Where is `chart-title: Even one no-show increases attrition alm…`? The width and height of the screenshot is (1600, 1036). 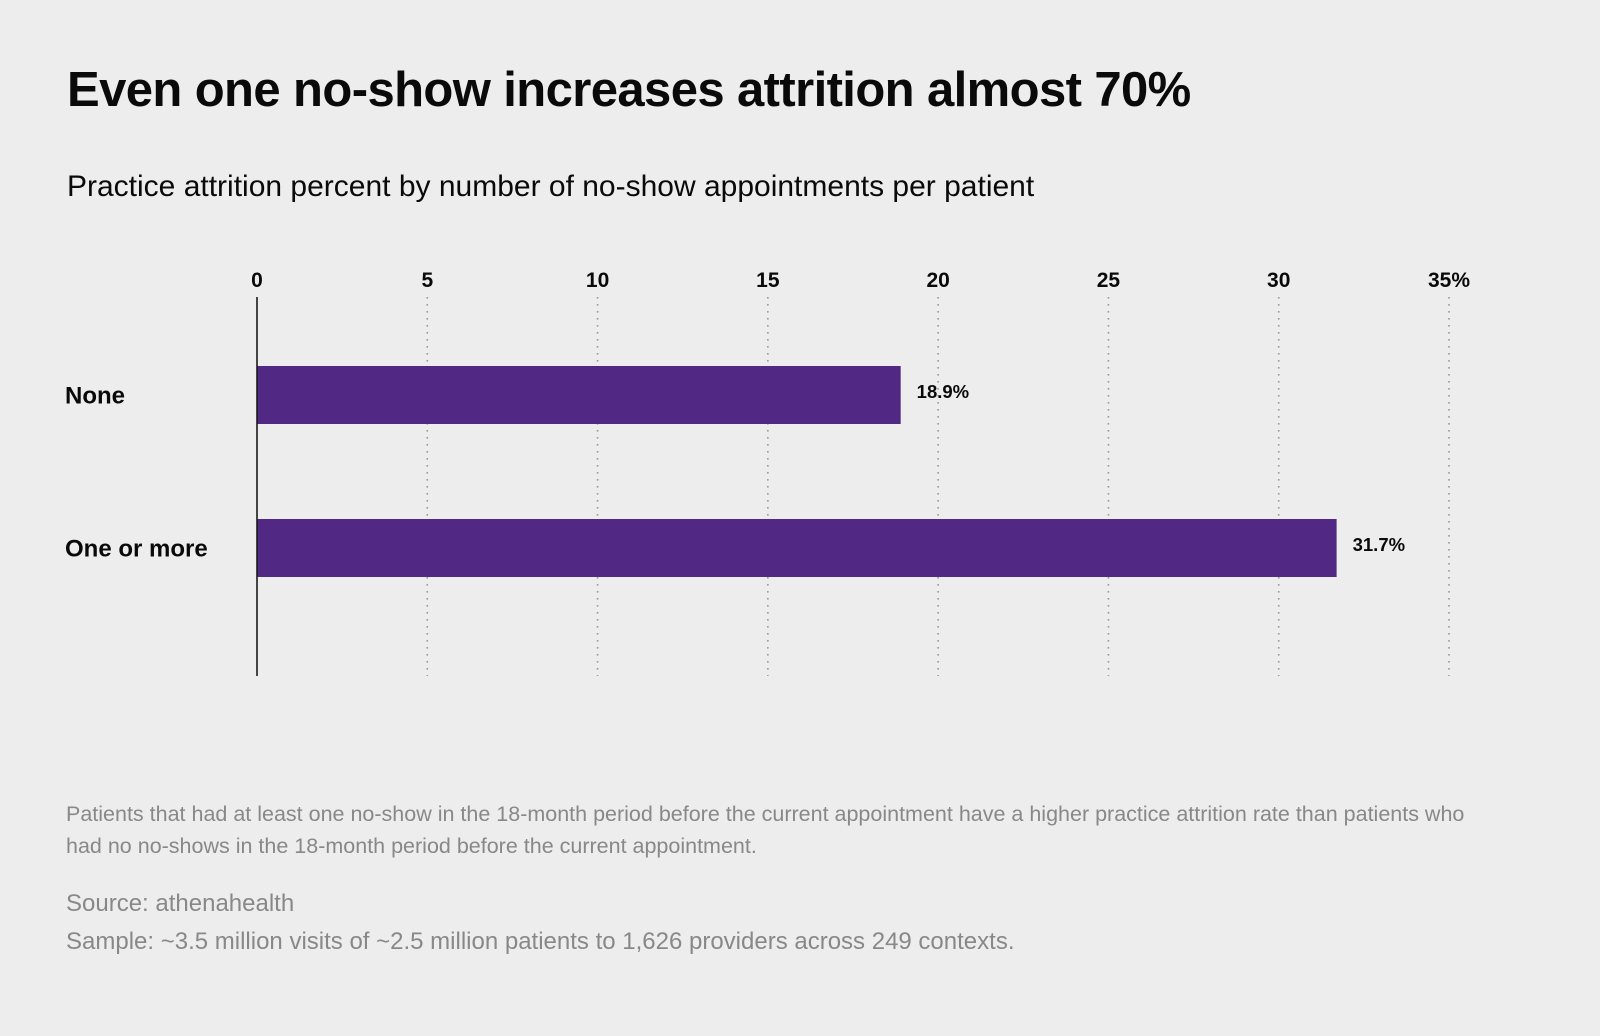
chart-title: Even one no-show increases attrition alm… is located at coordinates (629, 90).